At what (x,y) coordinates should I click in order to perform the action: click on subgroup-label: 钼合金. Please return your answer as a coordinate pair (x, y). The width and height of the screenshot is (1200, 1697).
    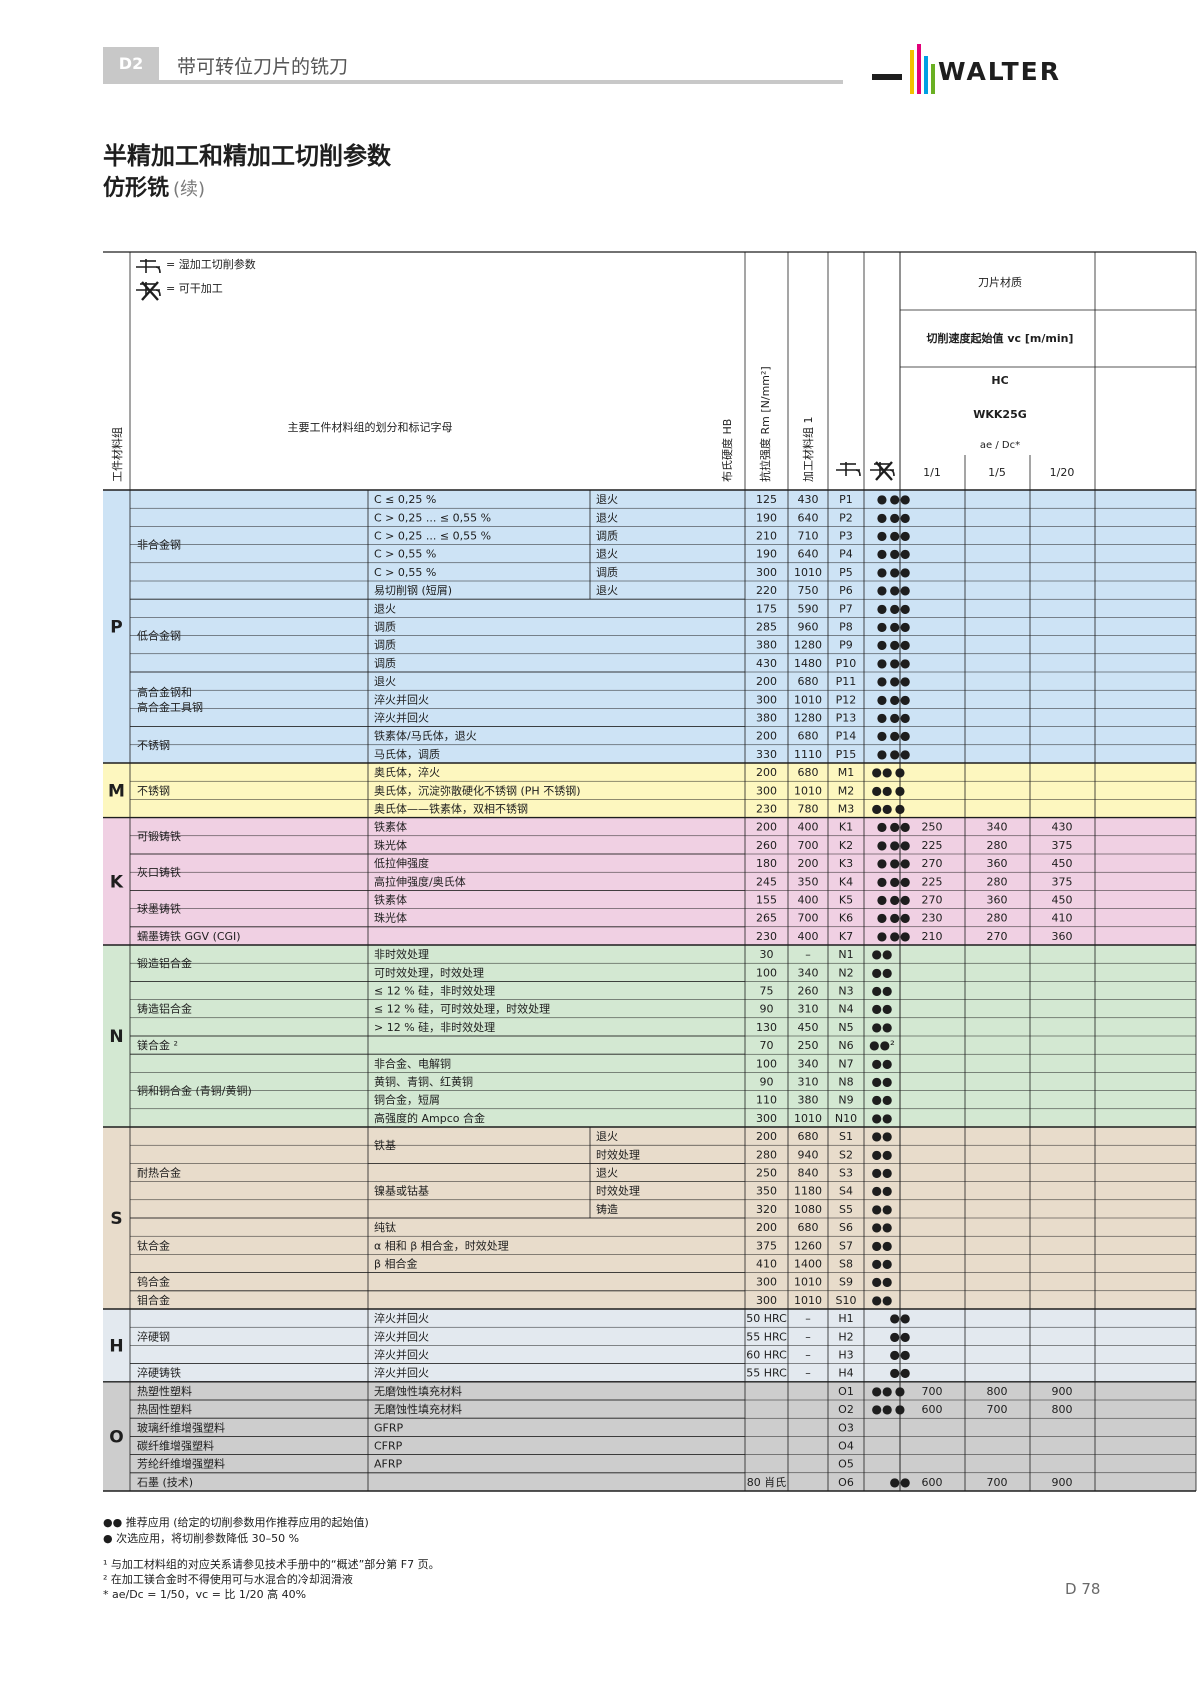
    Looking at the image, I should click on (153, 1300).